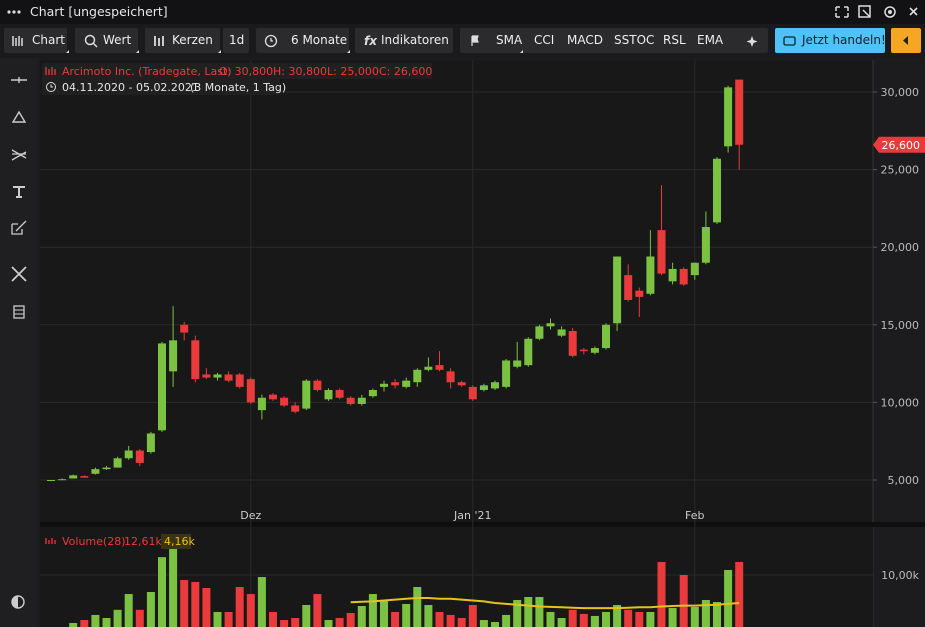  Describe the element at coordinates (415, 40) in the screenshot. I see `label: Indikatoren` at that location.